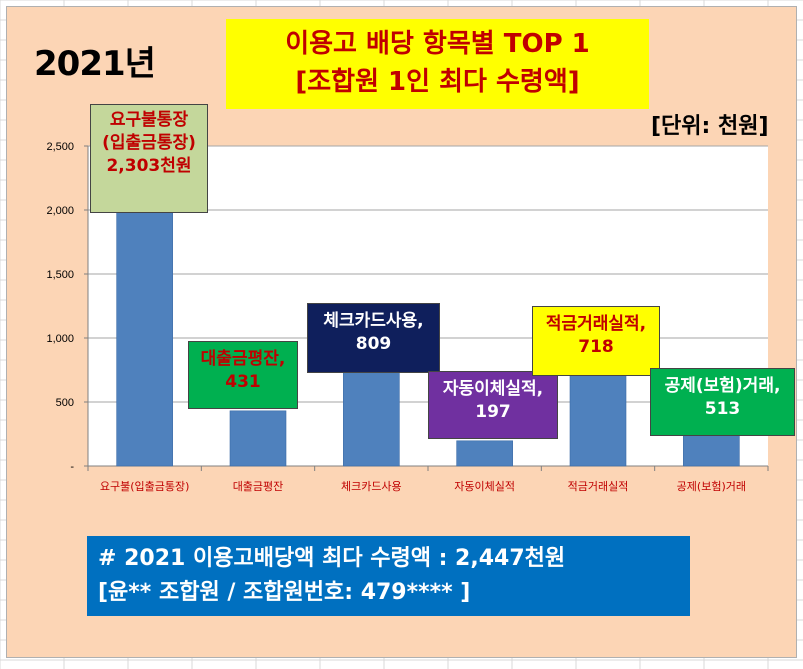 The width and height of the screenshot is (803, 669). I want to click on data-label-line1: 대출금평잔,, so click(243, 359).